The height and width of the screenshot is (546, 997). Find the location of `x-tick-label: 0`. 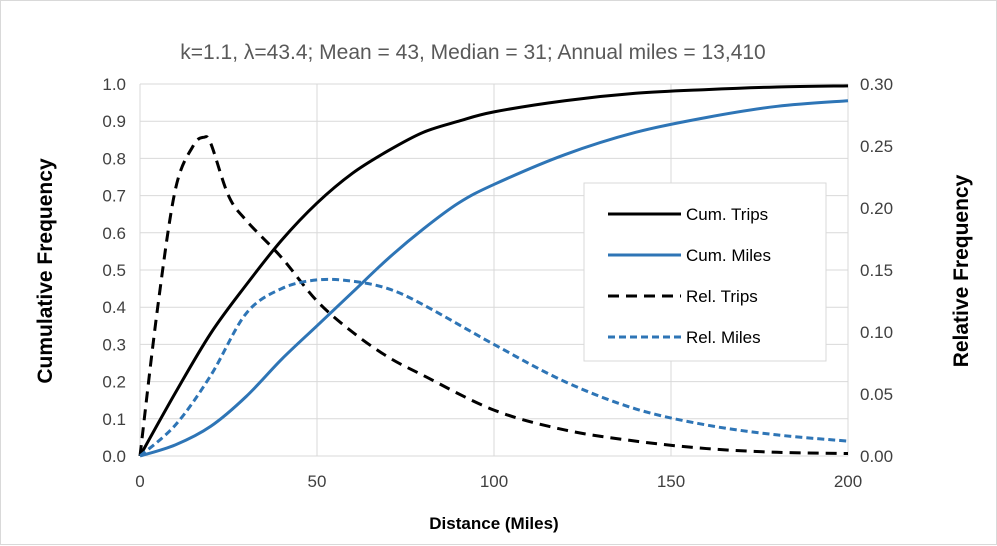

x-tick-label: 0 is located at coordinates (139, 481).